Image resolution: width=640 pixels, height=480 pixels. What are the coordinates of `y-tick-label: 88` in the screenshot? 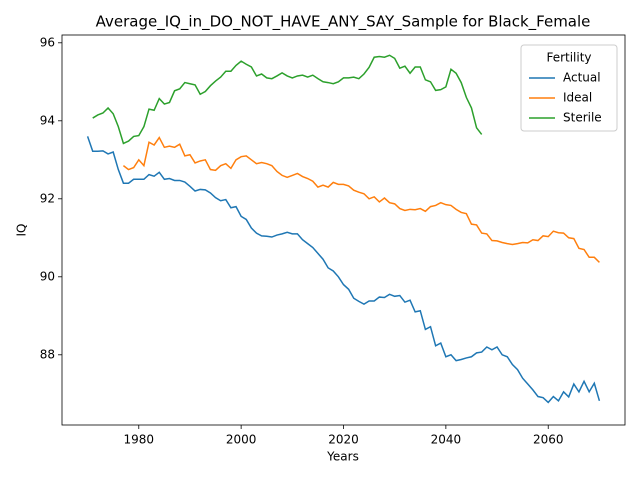 It's located at (47, 354).